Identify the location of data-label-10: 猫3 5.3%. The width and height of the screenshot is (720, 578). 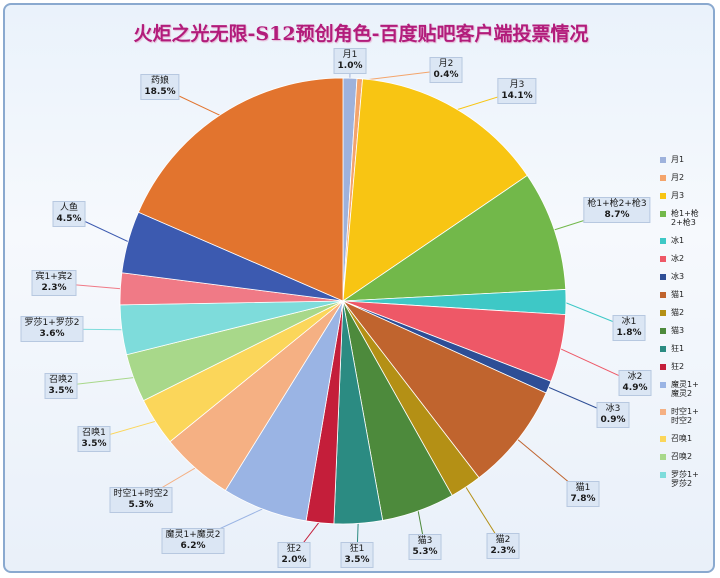
(425, 547).